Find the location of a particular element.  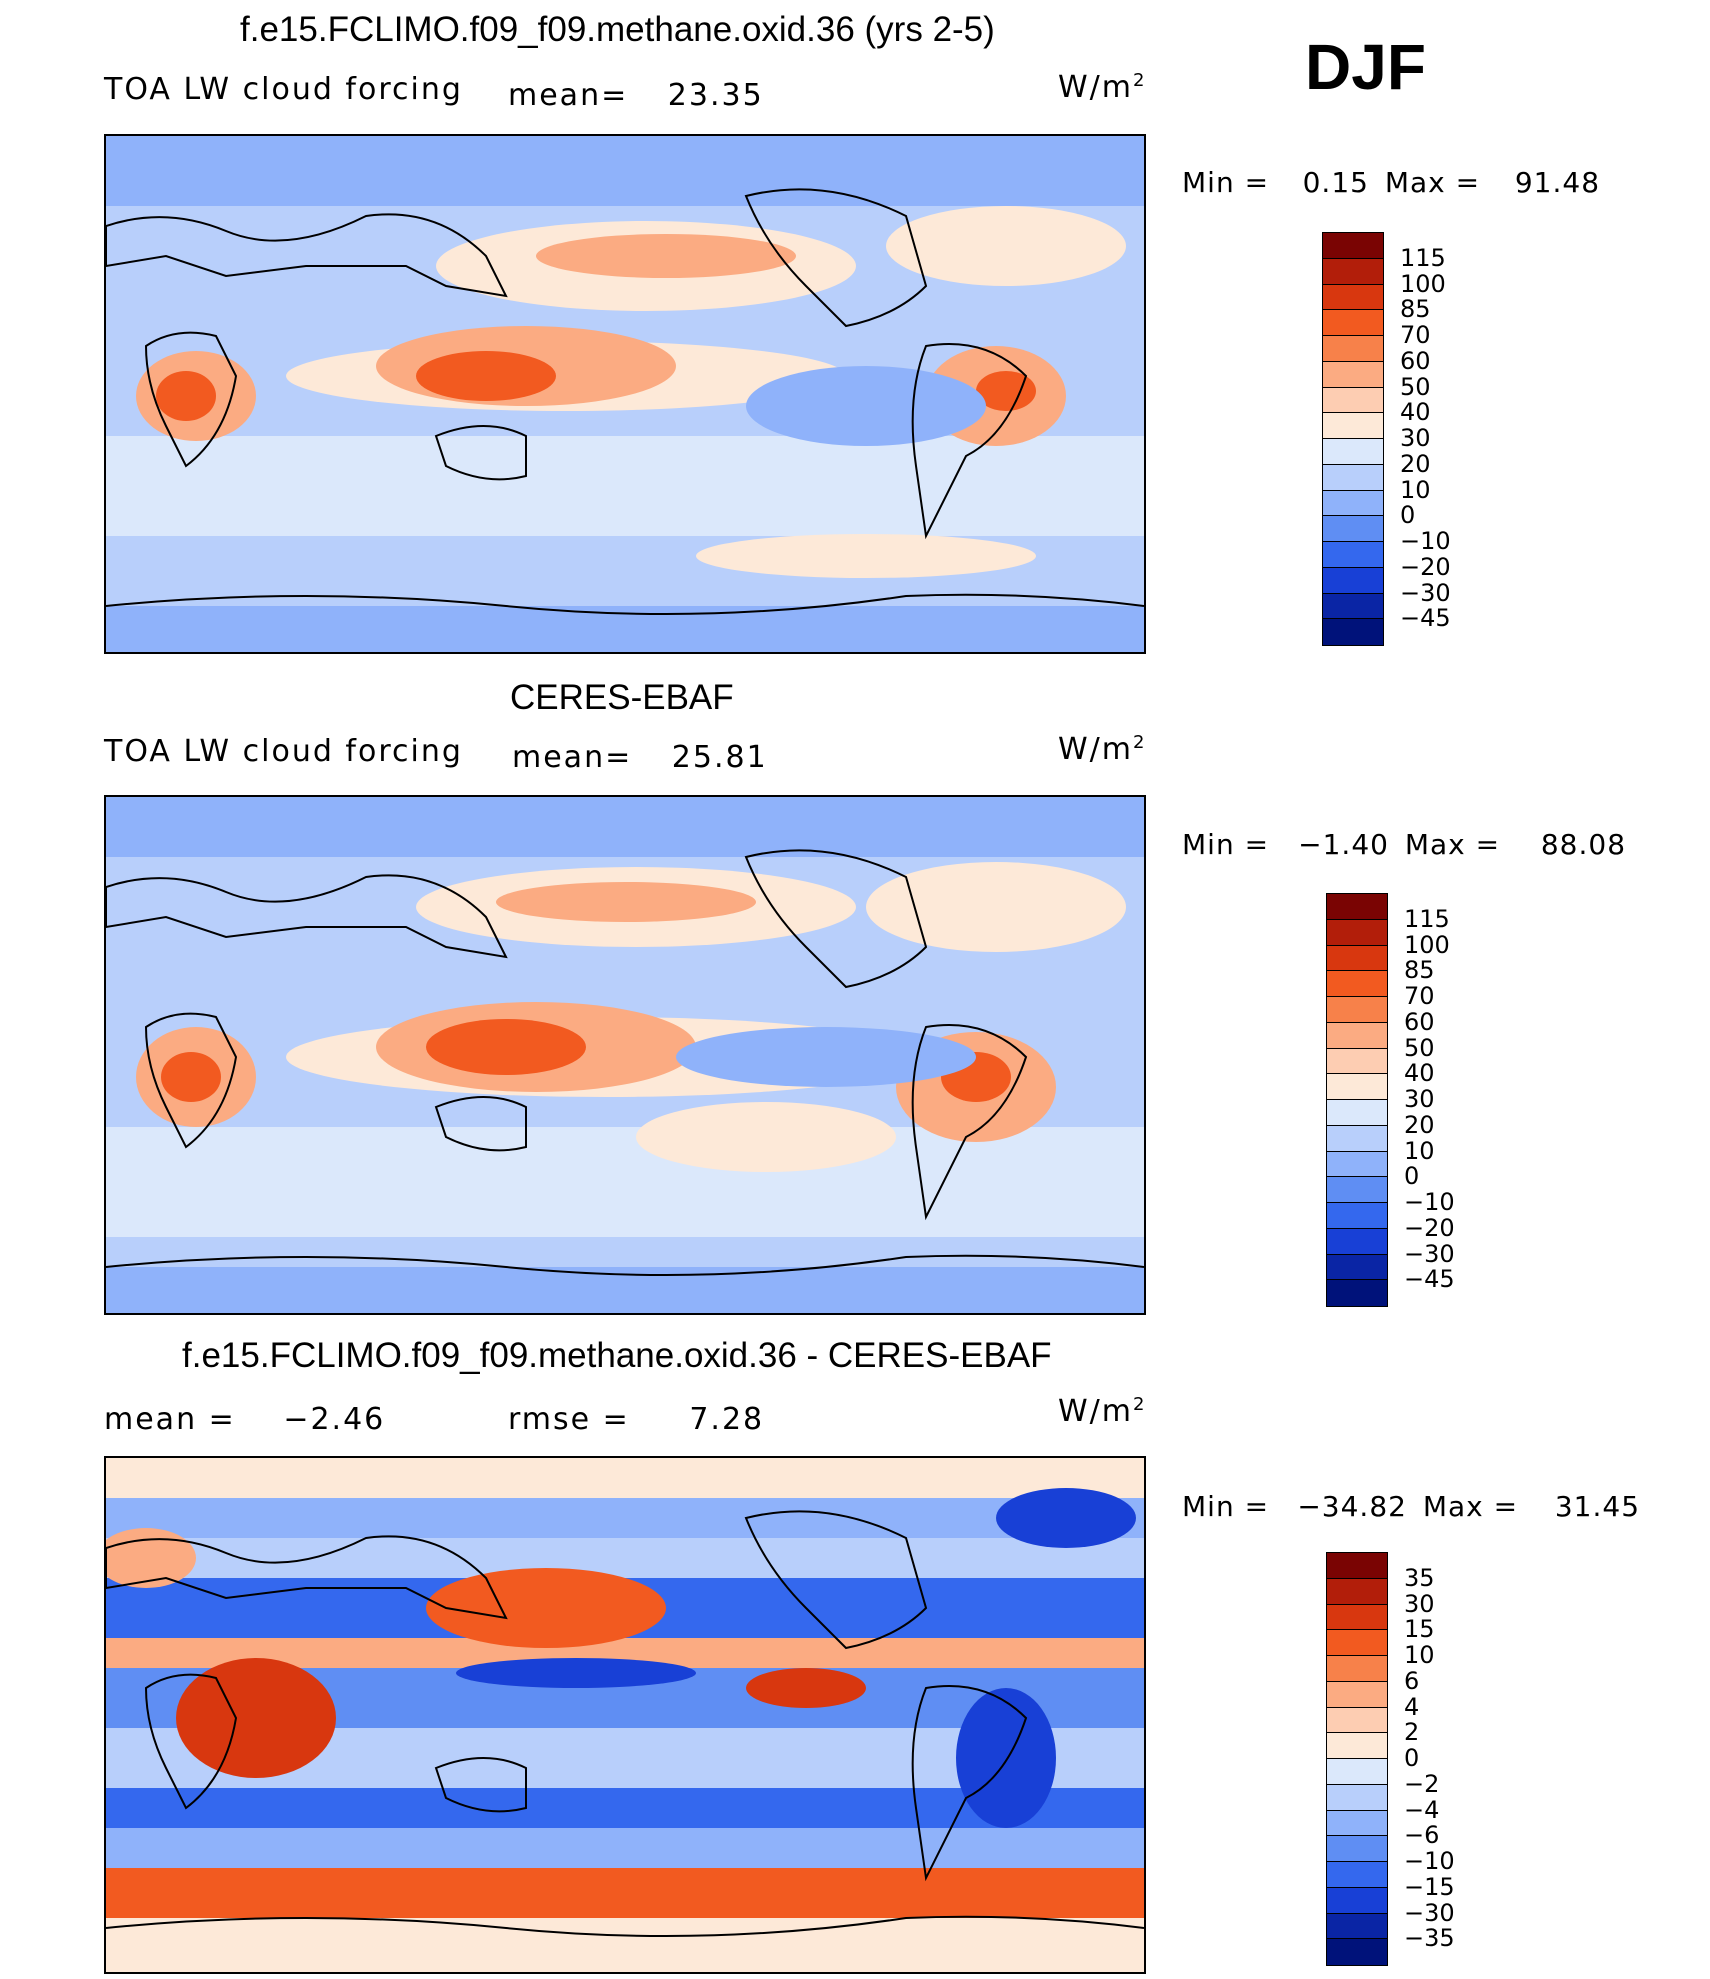

colorbar-level-label: −20 is located at coordinates (1425, 566).